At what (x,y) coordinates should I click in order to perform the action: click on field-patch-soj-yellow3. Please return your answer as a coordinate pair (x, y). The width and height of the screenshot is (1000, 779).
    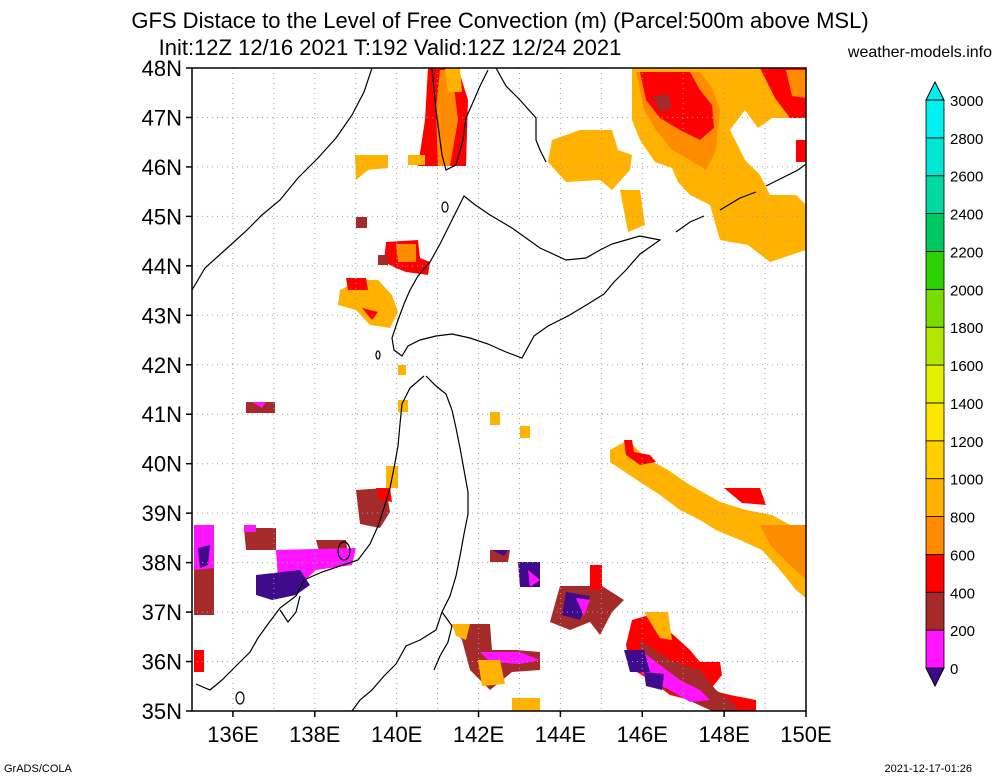
    Looking at the image, I should click on (368, 304).